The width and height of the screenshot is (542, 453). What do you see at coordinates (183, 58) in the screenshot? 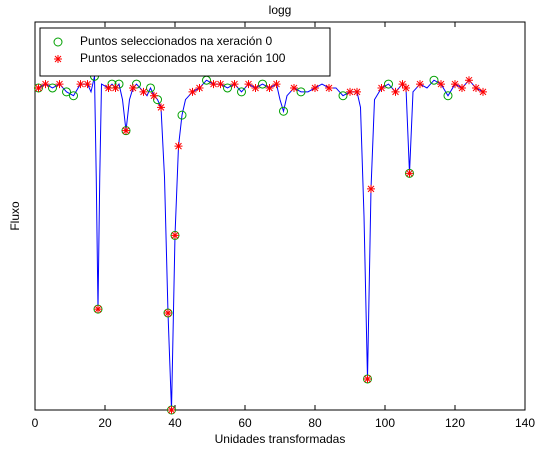
I see `legend-label: Puntos seleccionados na xeración 100` at bounding box center [183, 58].